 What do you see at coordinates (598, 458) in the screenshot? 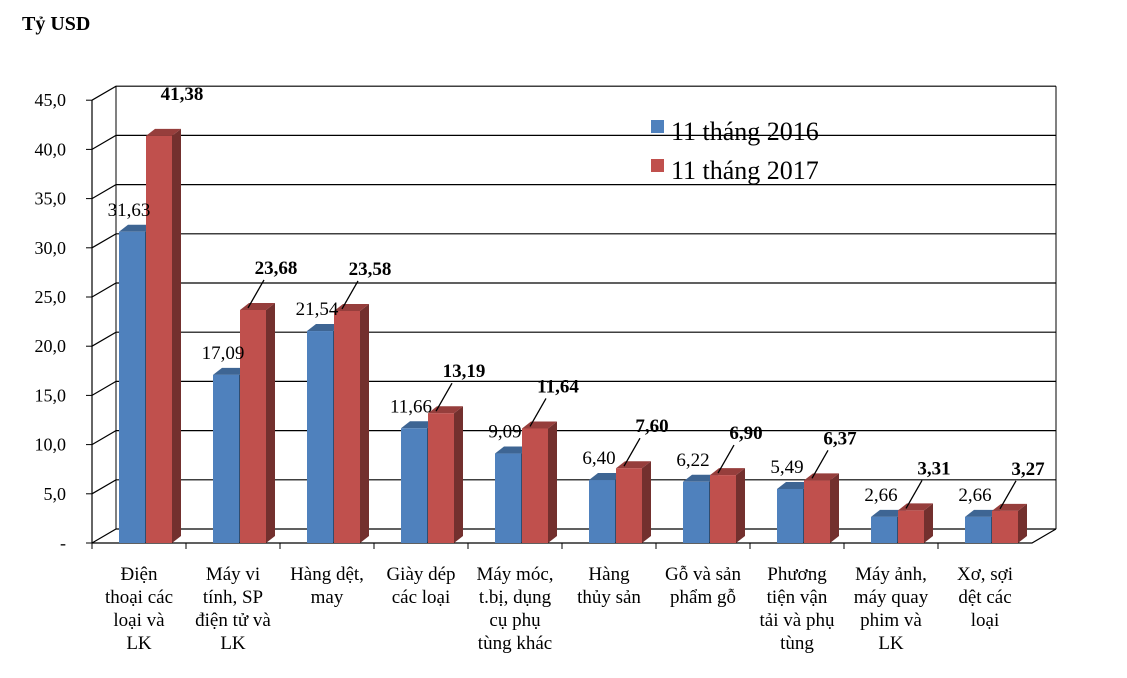
I see `data-label-2016: 6,40` at bounding box center [598, 458].